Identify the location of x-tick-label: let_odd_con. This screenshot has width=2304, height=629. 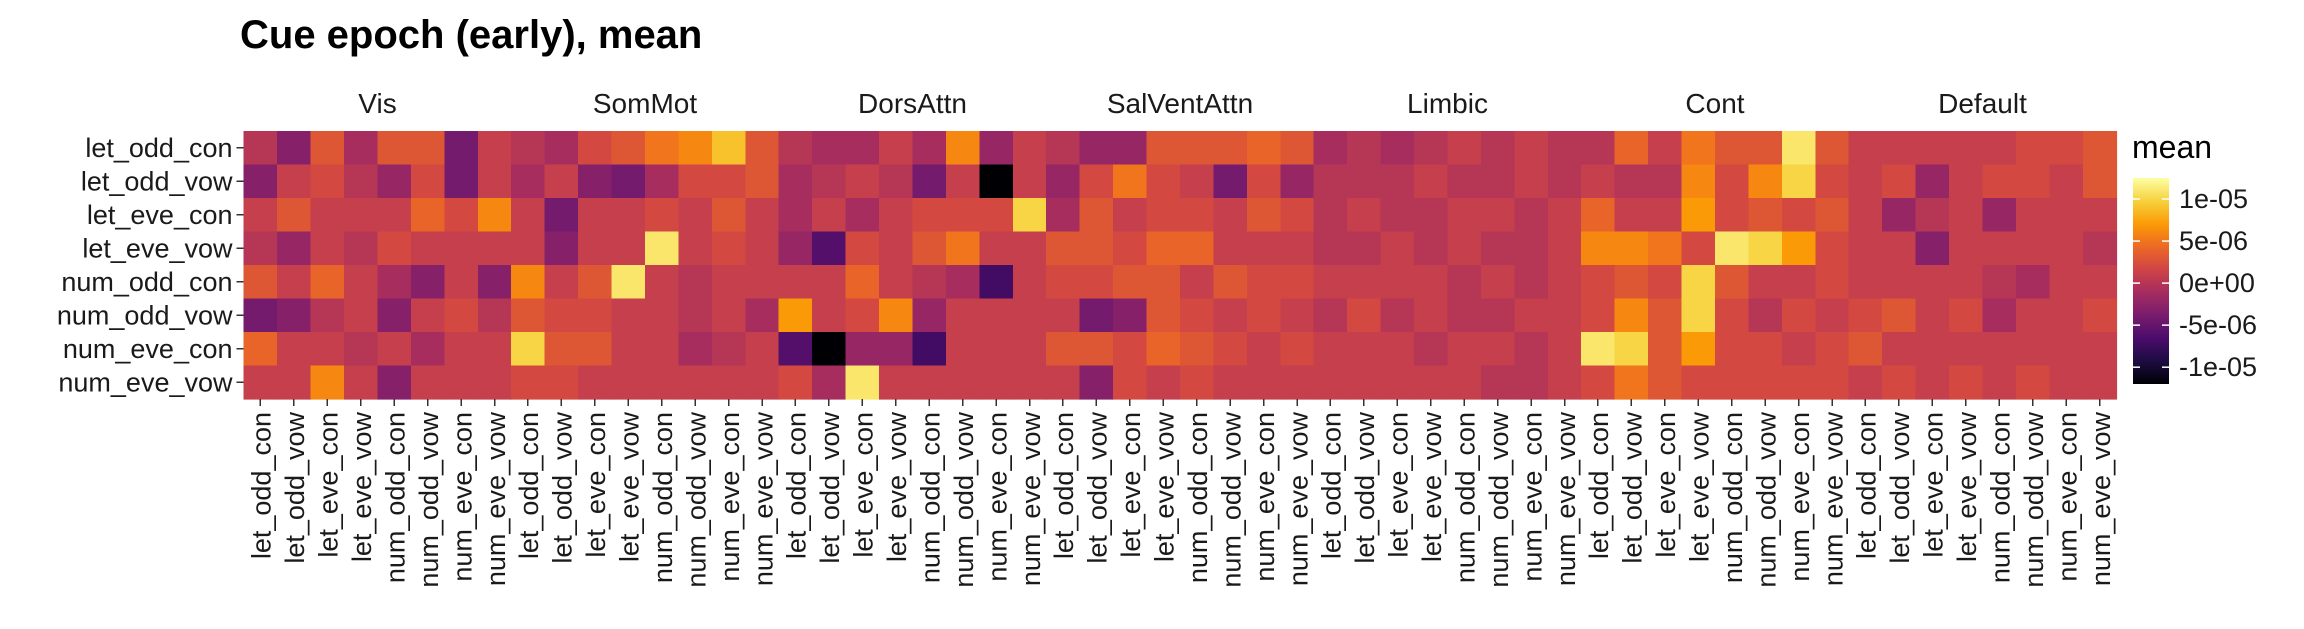
(1331, 485).